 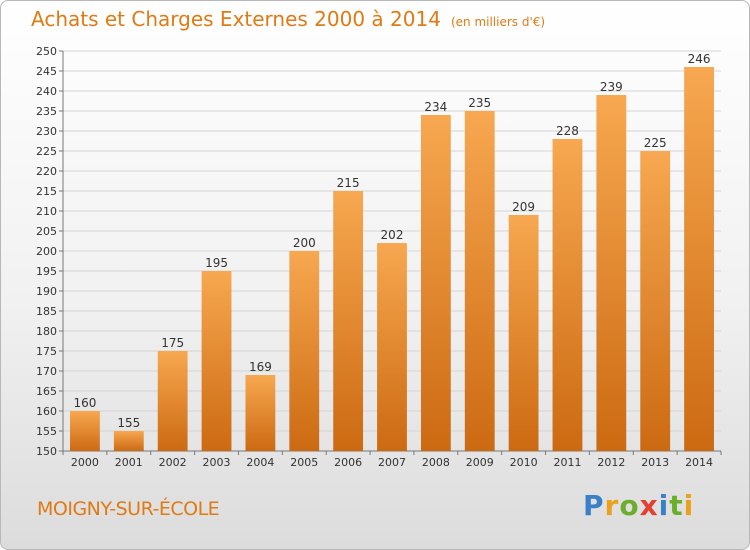 I want to click on x-tick-label: 2002, so click(x=173, y=462).